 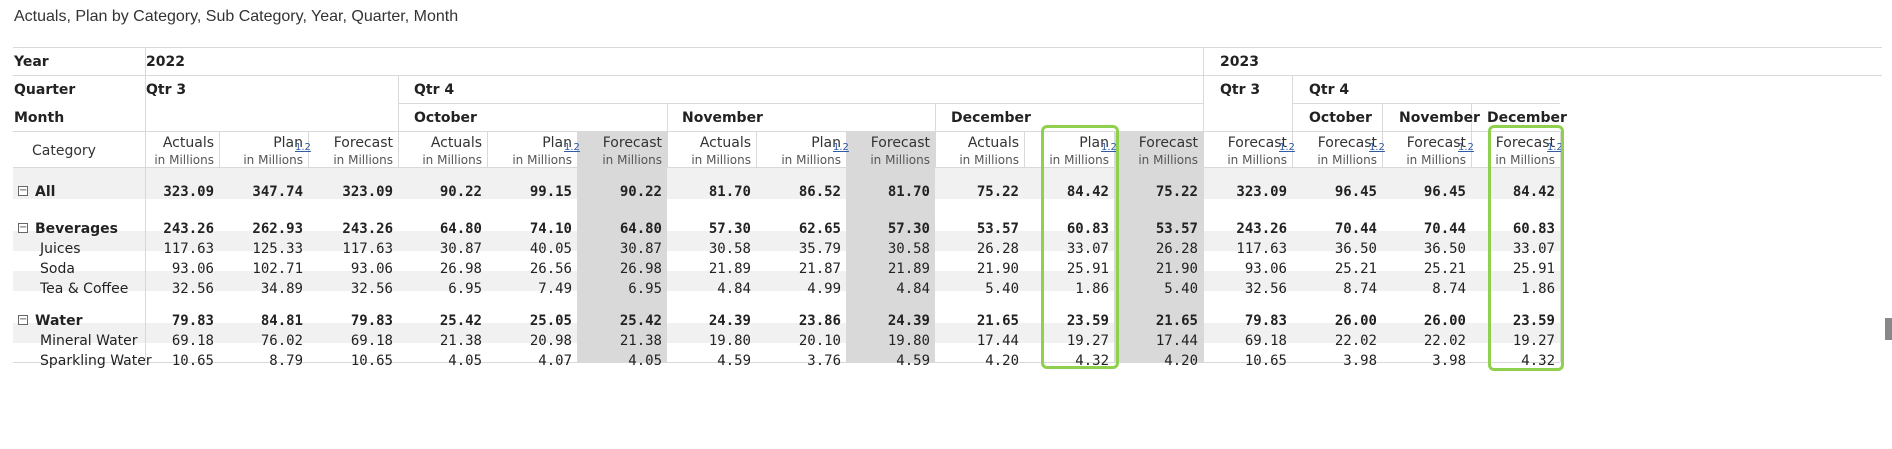 I want to click on value-cell: 33.07, so click(x=1087, y=249).